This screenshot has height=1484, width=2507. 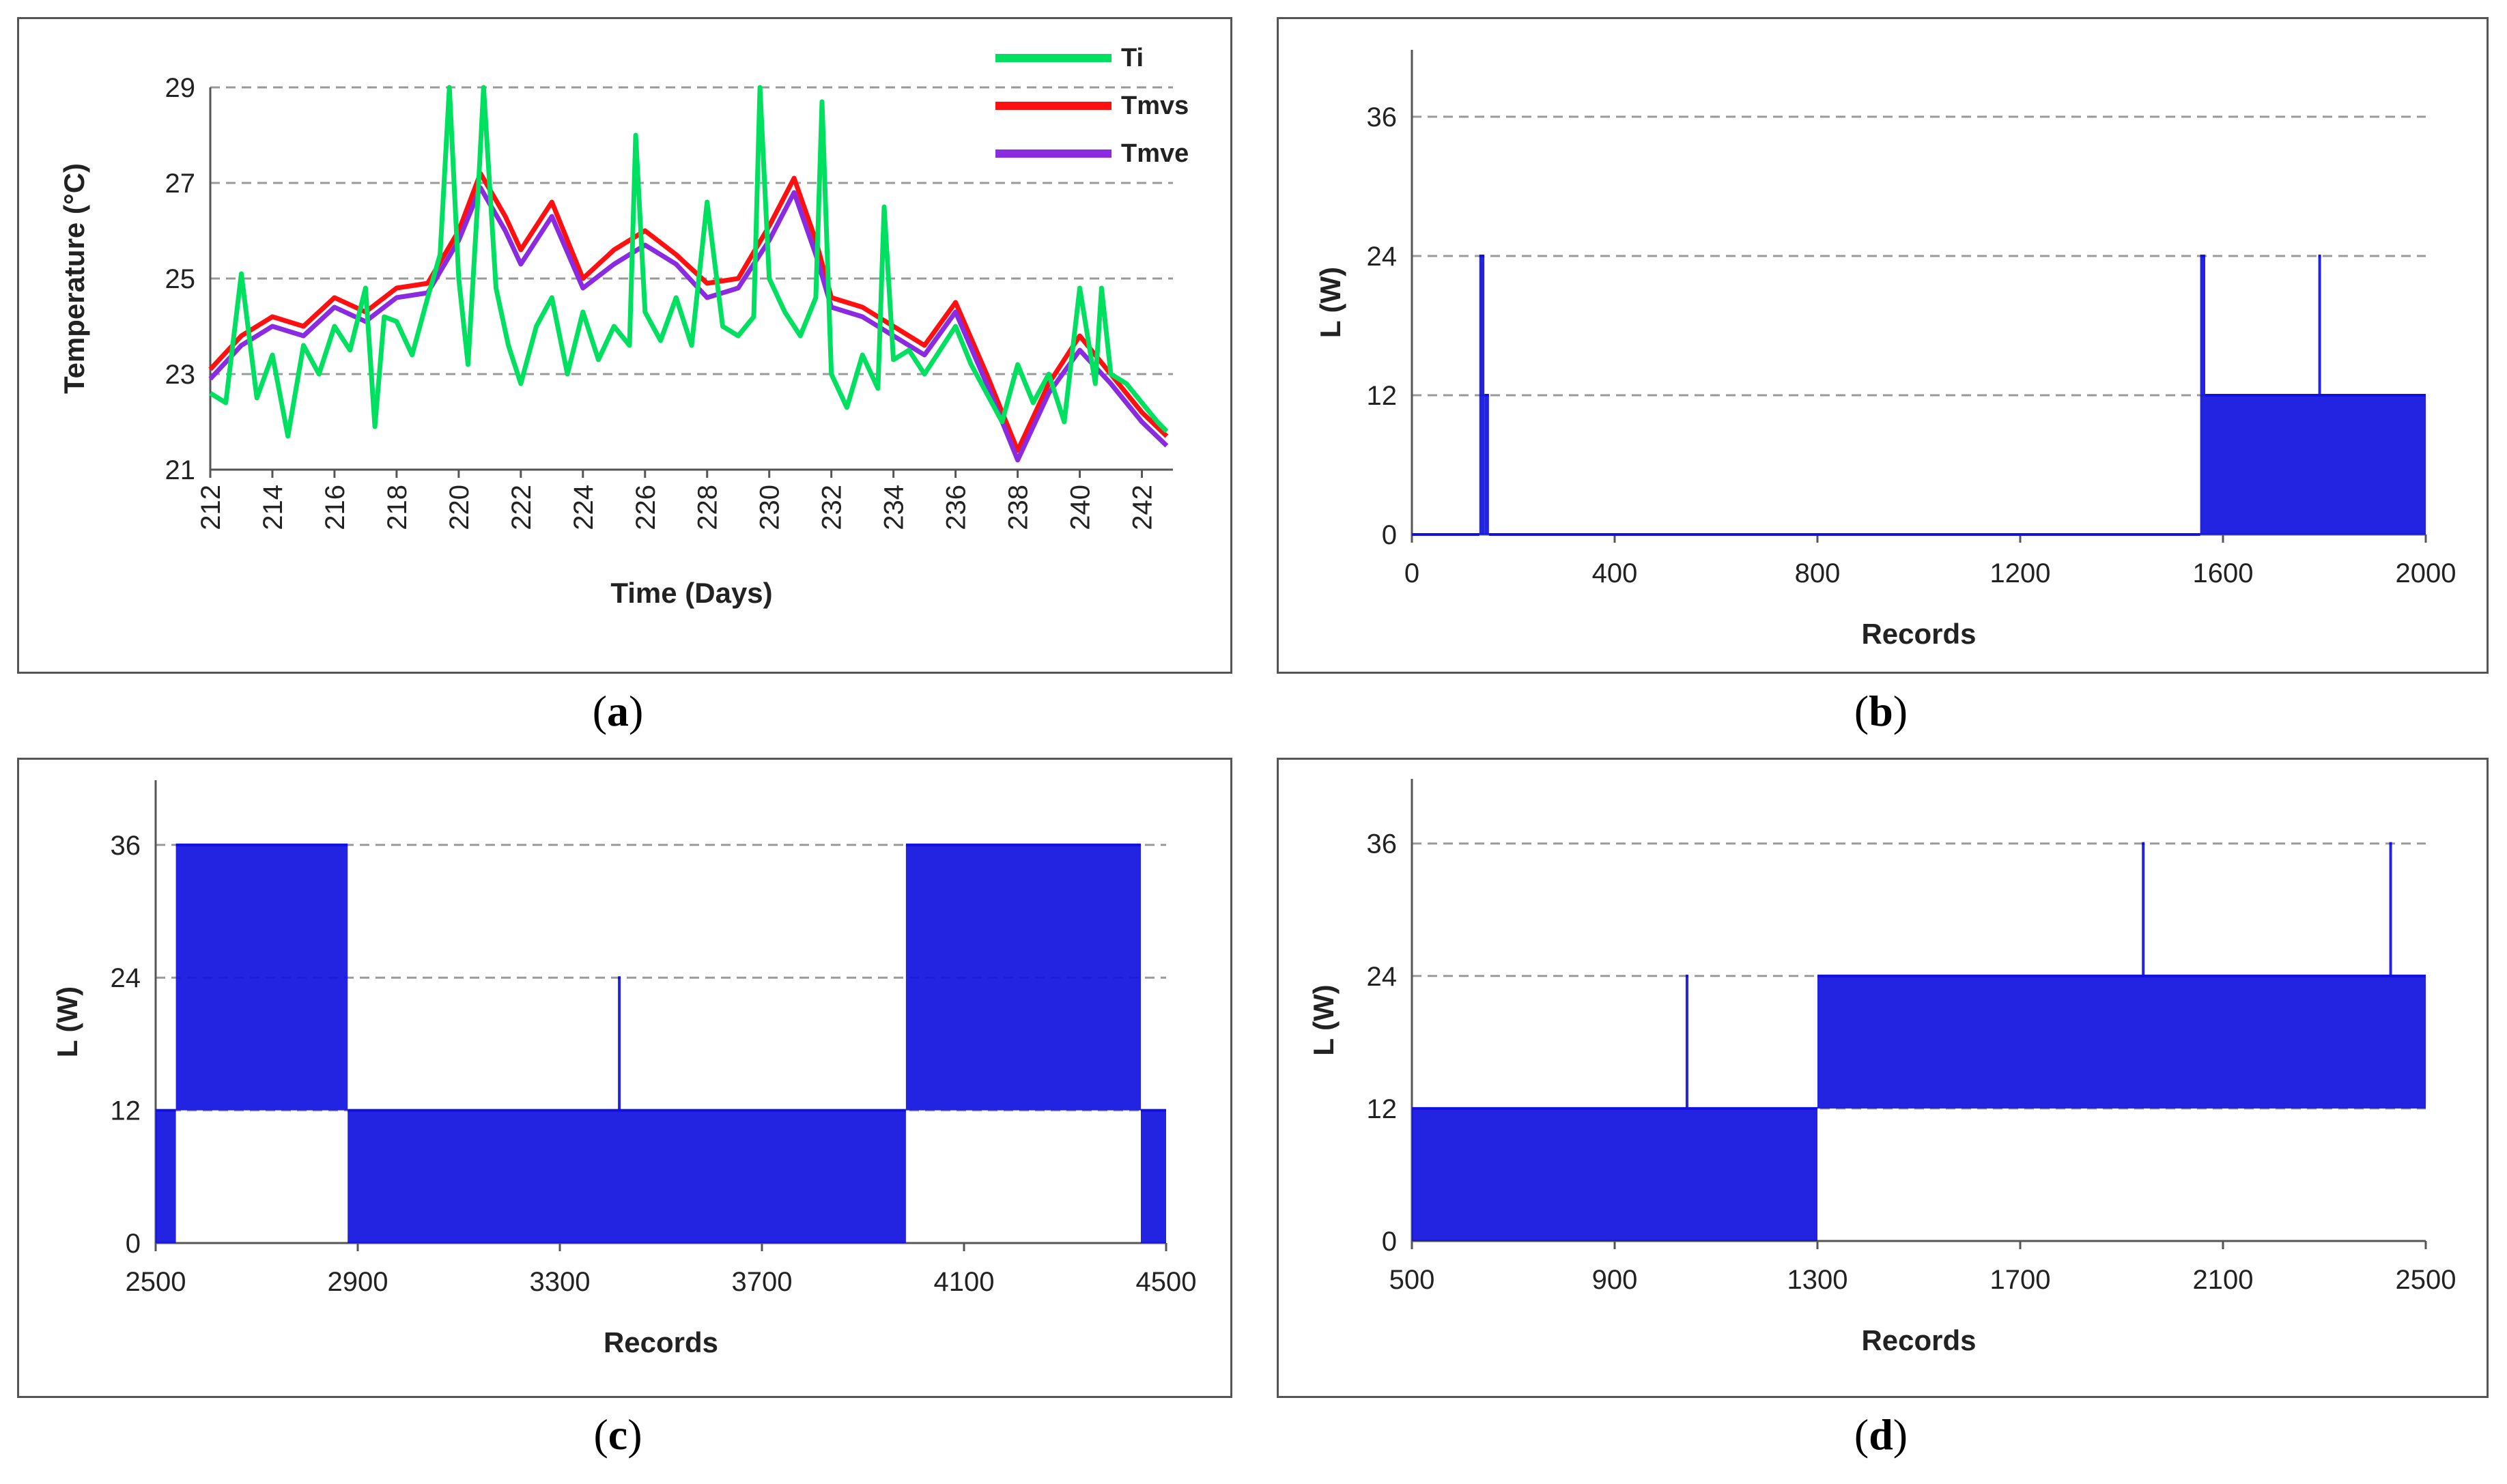 I want to click on x-tick-label: 0, so click(x=1411, y=573).